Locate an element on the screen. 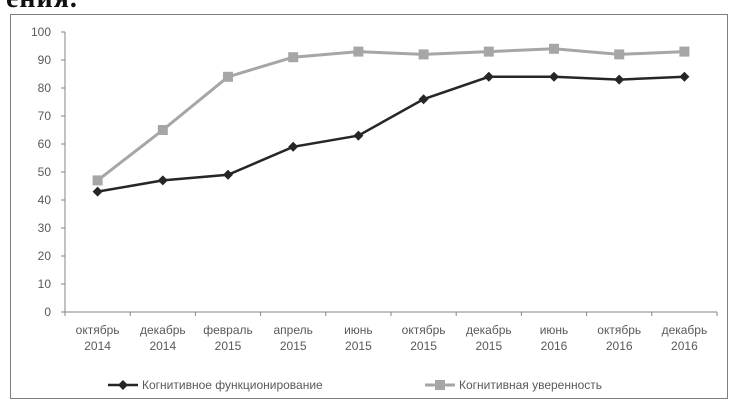 The width and height of the screenshot is (737, 403). y-tick-label: 10 is located at coordinates (45, 284).